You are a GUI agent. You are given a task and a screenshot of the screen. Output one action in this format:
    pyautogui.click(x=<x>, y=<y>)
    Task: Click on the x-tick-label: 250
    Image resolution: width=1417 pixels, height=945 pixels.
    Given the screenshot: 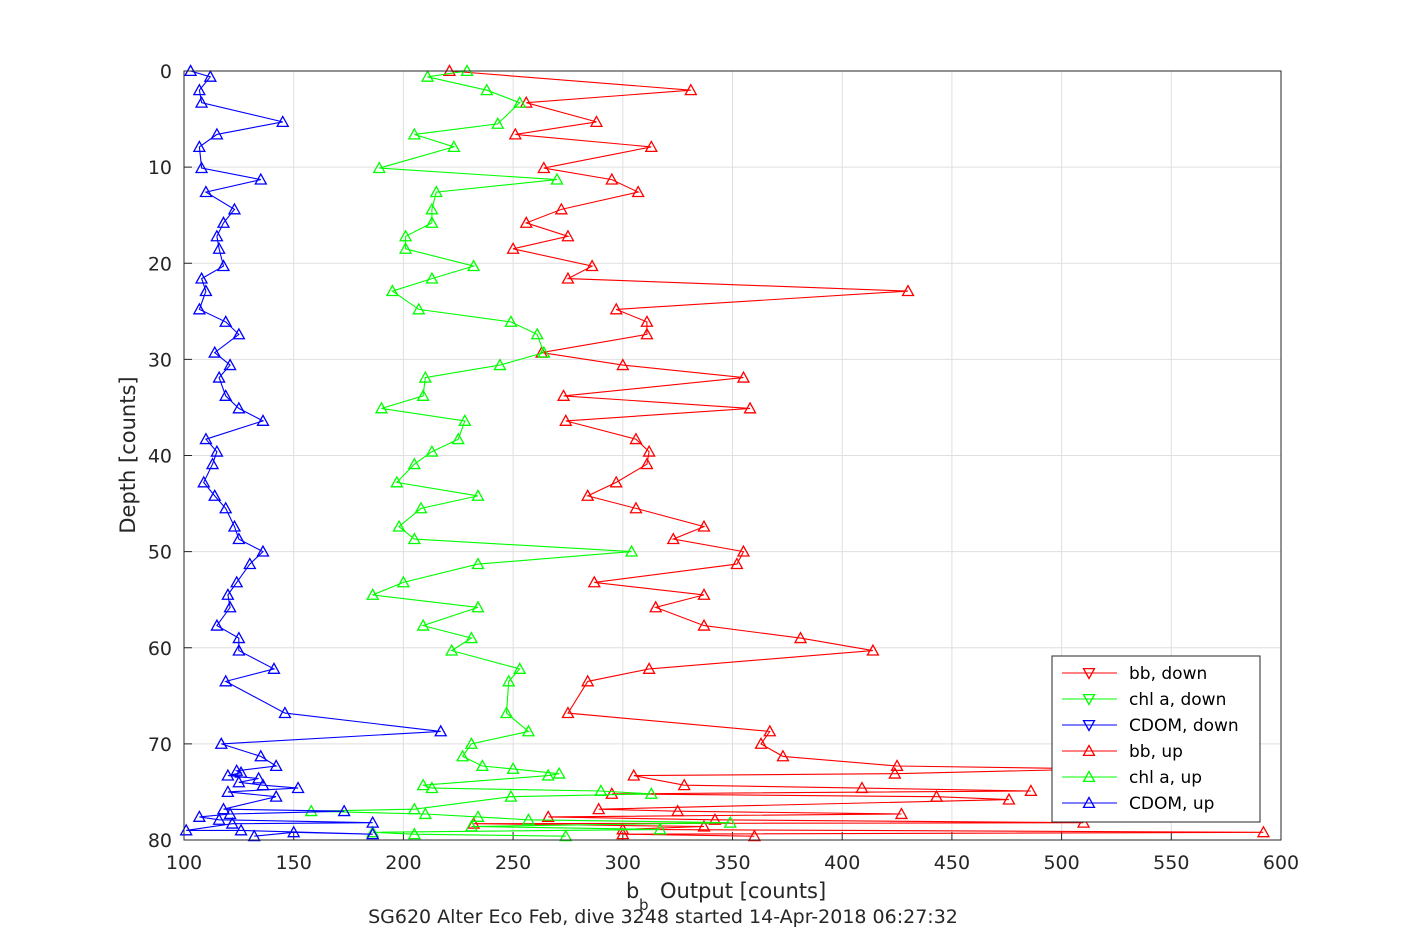 What is the action you would take?
    pyautogui.click(x=513, y=863)
    